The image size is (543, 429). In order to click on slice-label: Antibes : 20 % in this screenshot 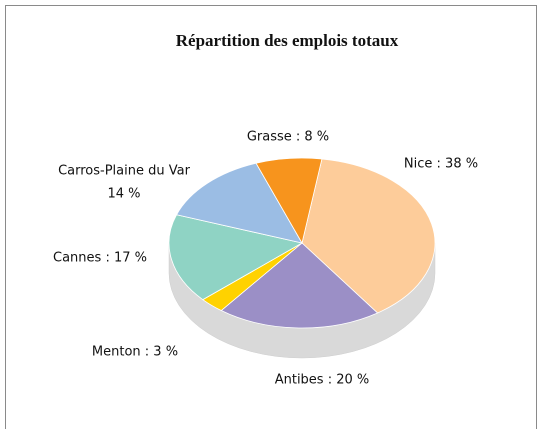, I will do `click(322, 380)`.